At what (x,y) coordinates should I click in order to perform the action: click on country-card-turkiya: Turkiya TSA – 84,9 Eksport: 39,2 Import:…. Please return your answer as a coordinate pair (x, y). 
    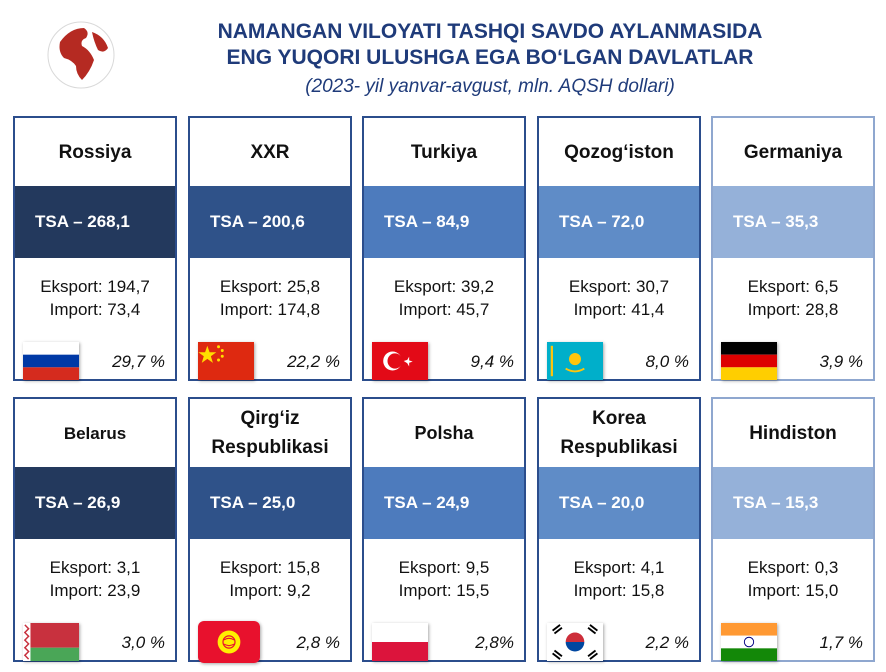
    Looking at the image, I should click on (444, 248).